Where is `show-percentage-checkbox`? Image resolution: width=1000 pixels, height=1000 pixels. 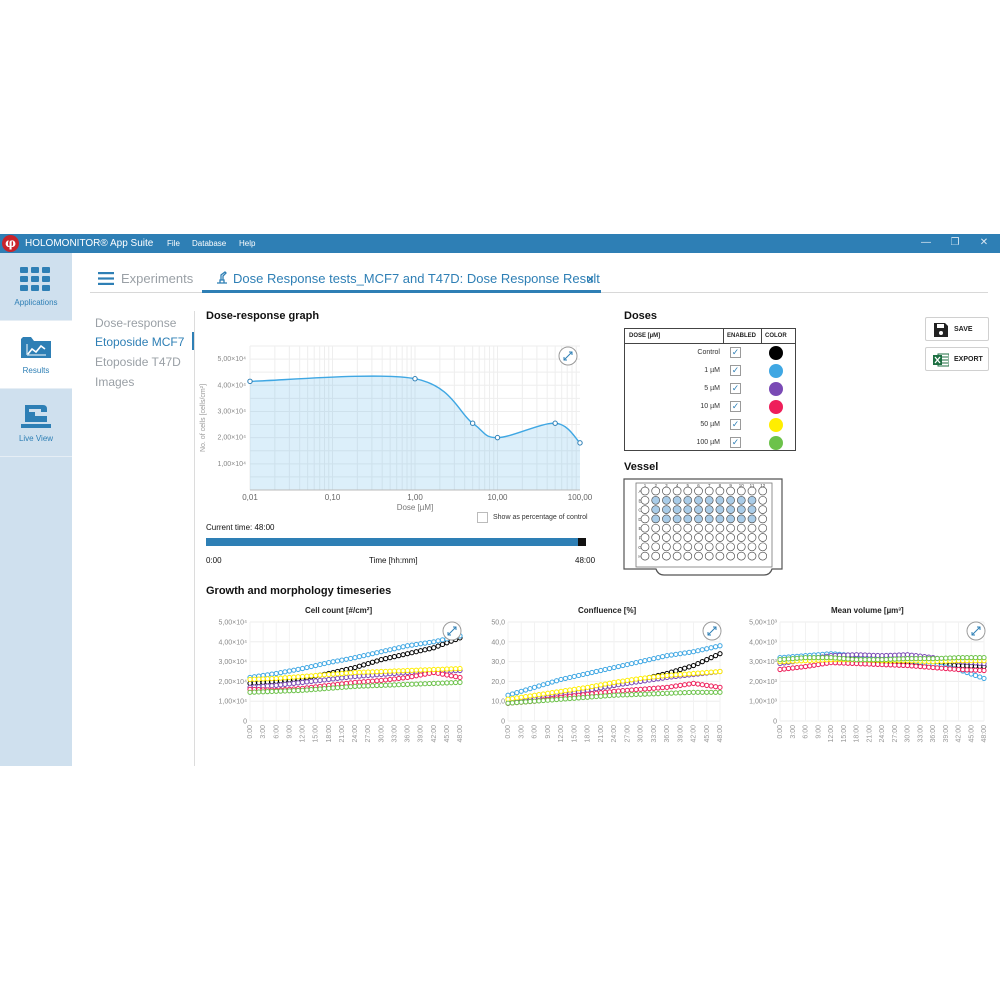 show-percentage-checkbox is located at coordinates (482, 517).